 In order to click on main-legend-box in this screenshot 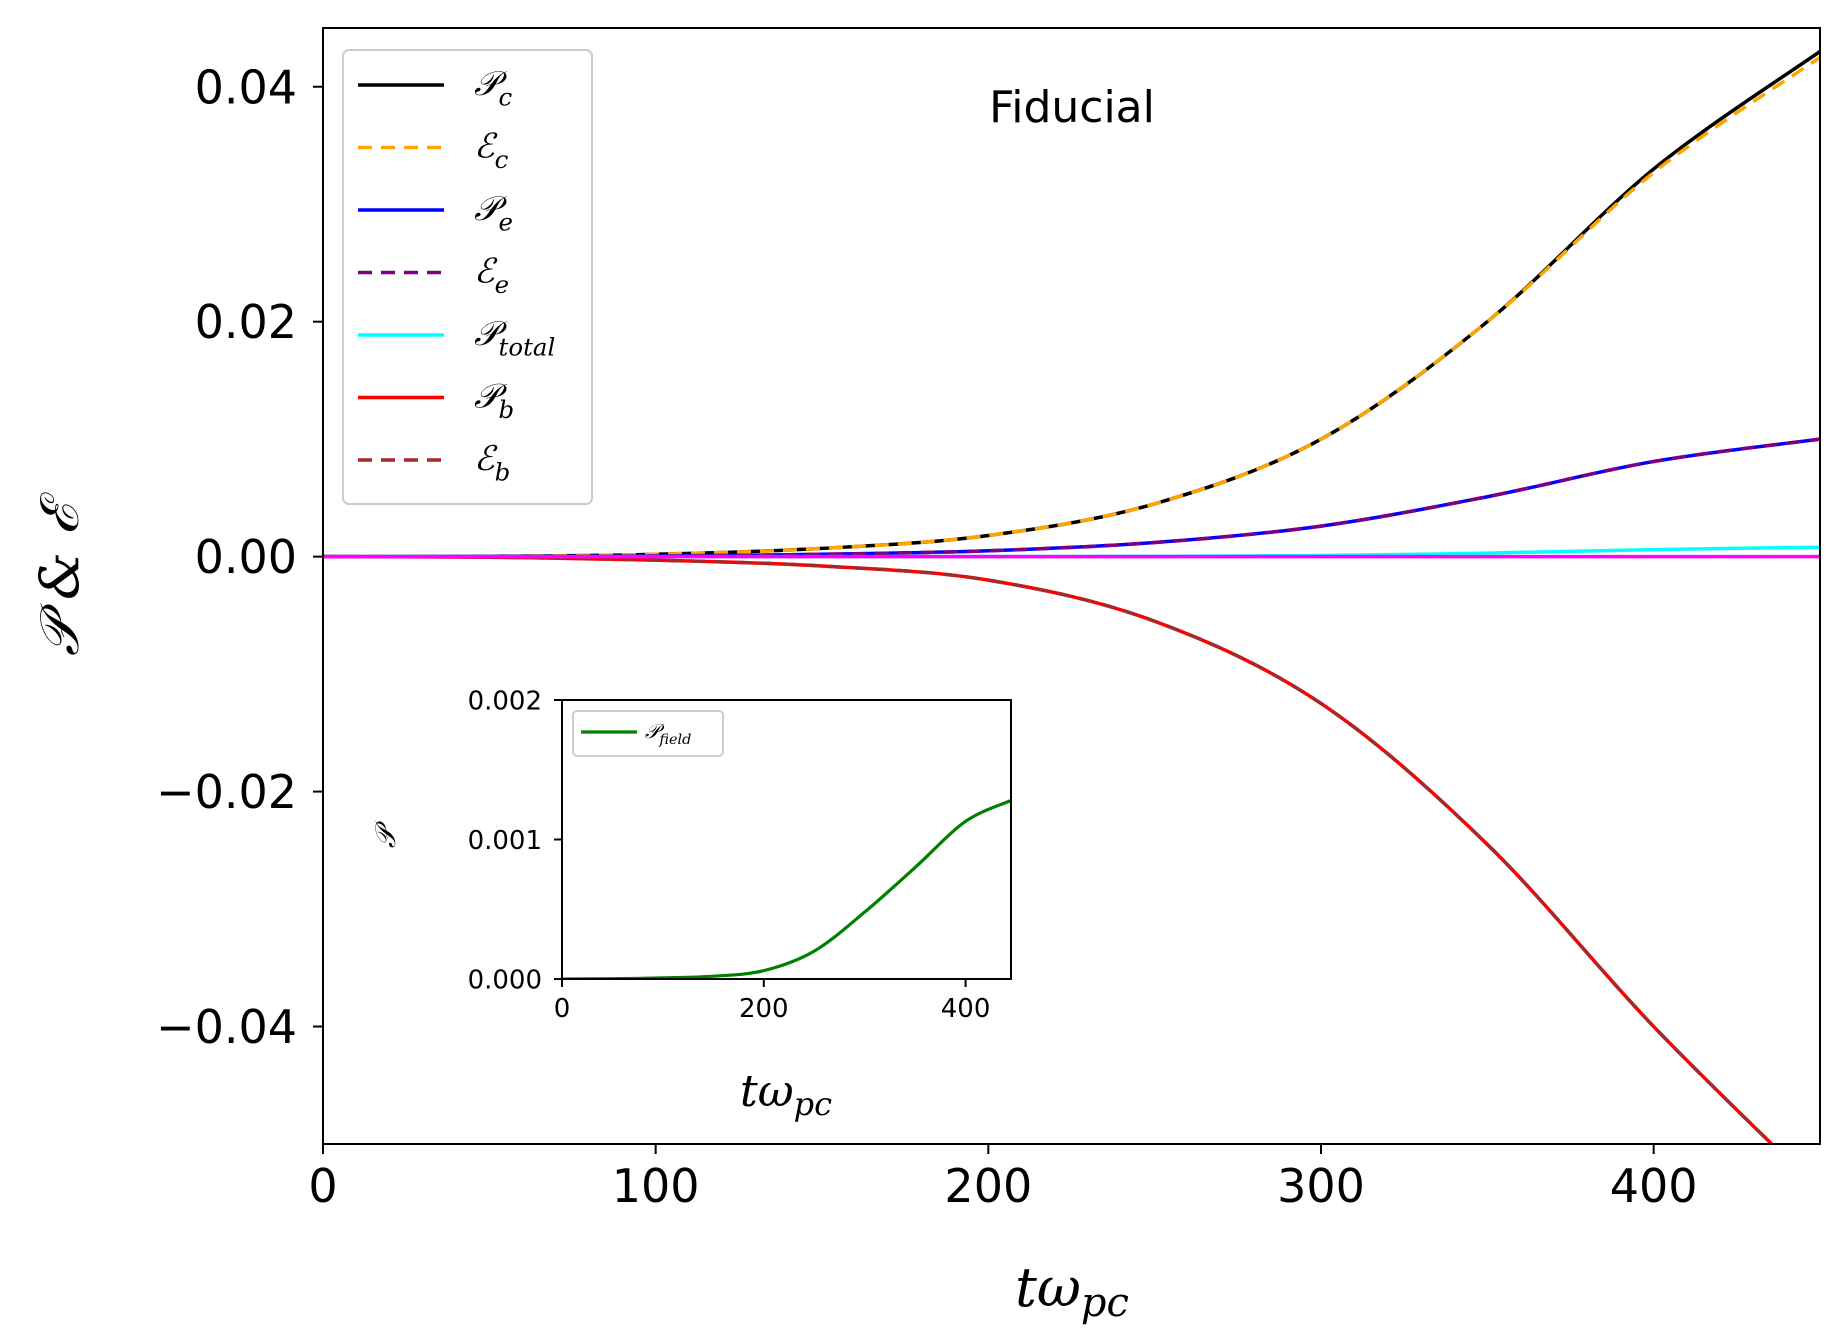, I will do `click(467, 277)`.